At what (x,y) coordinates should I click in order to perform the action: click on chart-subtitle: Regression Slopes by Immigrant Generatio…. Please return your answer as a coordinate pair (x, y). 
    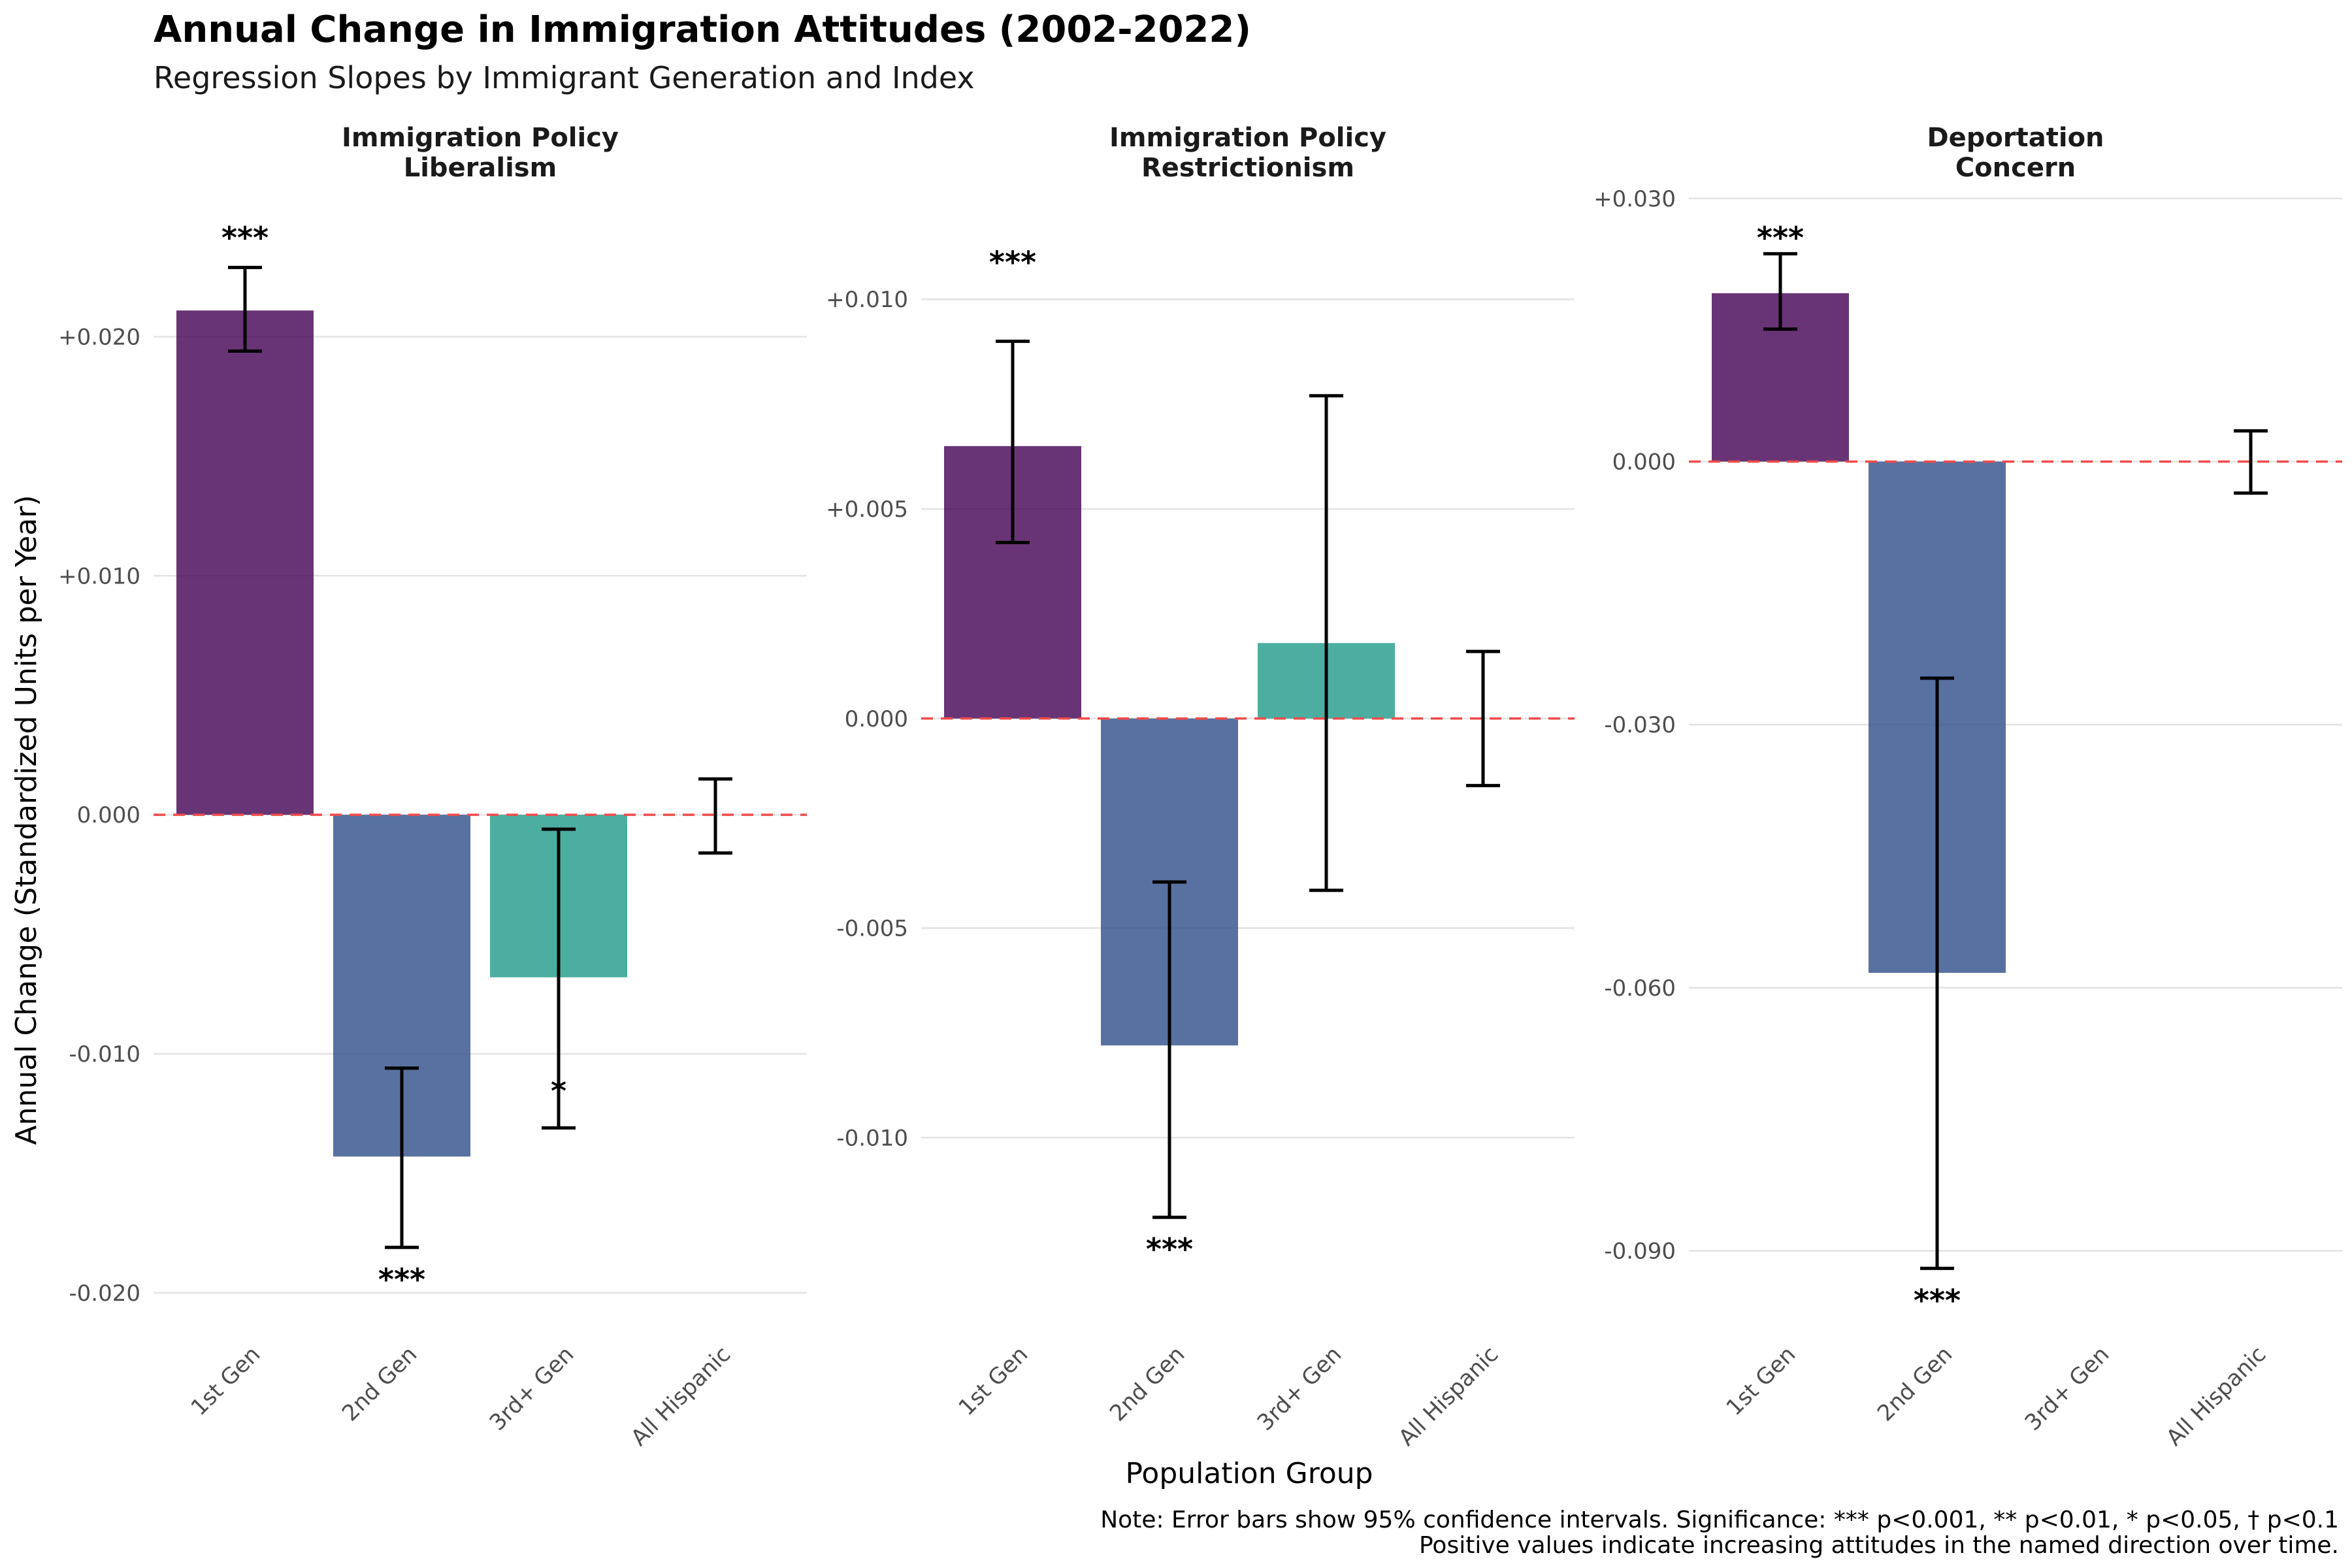
    Looking at the image, I should click on (564, 77).